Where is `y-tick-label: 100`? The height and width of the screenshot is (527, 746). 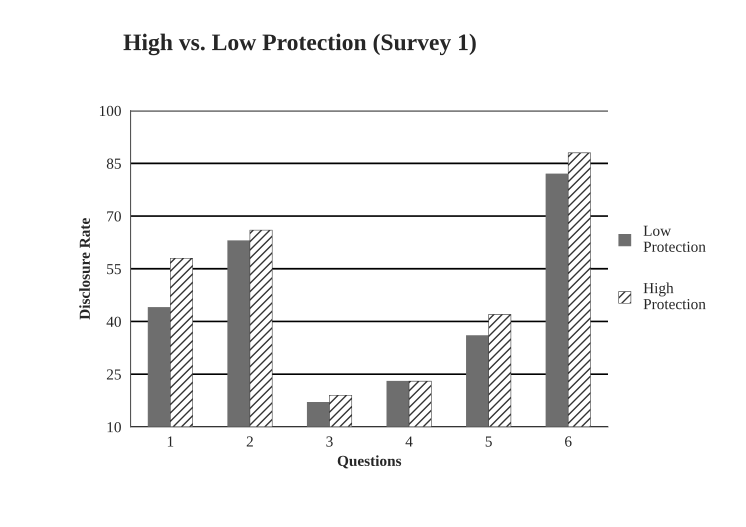
y-tick-label: 100 is located at coordinates (110, 111).